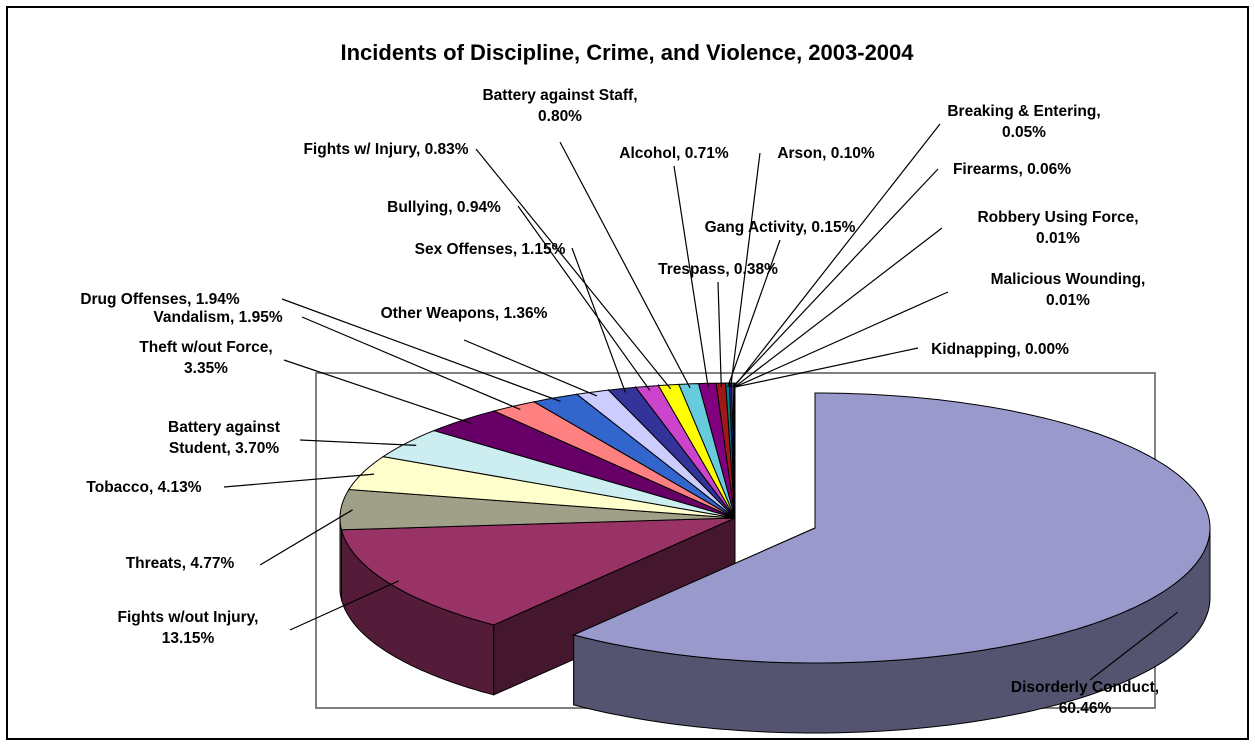 The image size is (1255, 746). What do you see at coordinates (306, 537) in the screenshot?
I see `leader-line-threats` at bounding box center [306, 537].